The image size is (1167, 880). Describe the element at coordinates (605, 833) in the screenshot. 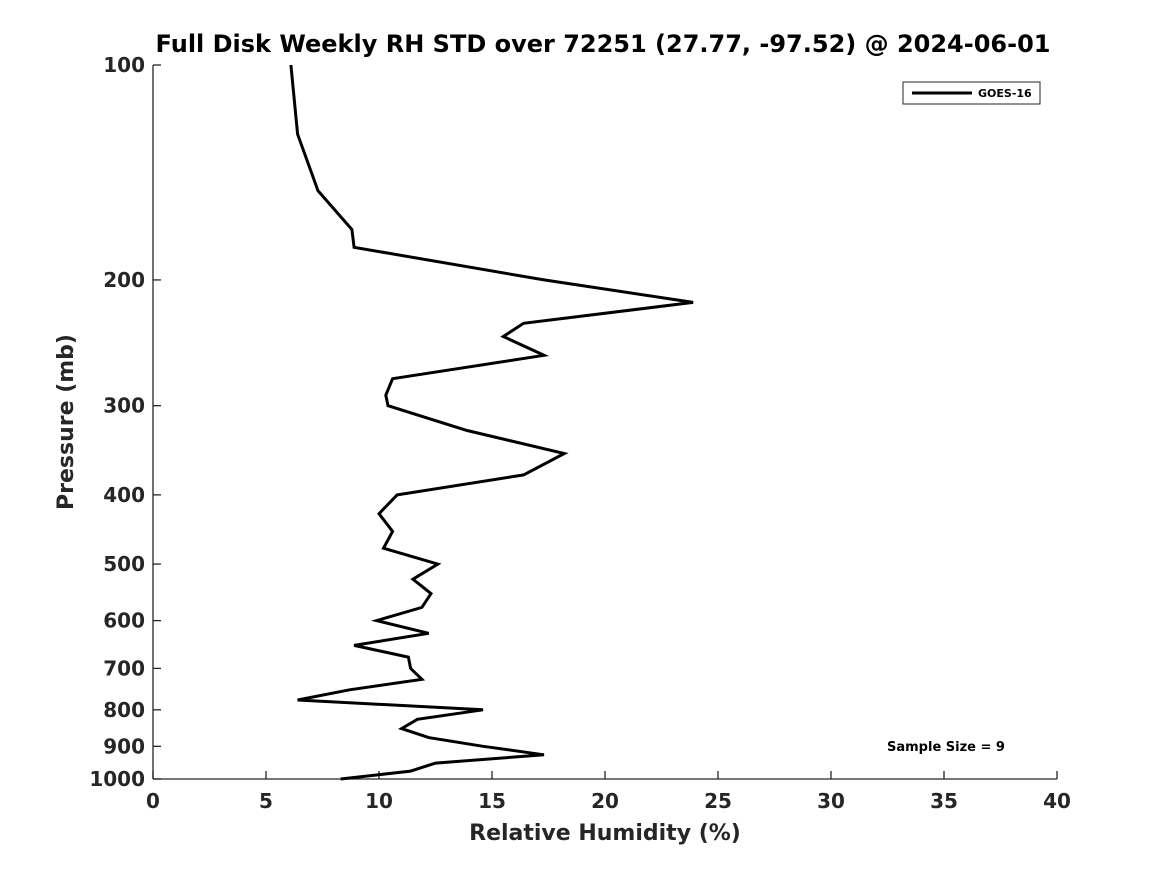

I see `x-axis-label: Relative Humidity (%)` at that location.